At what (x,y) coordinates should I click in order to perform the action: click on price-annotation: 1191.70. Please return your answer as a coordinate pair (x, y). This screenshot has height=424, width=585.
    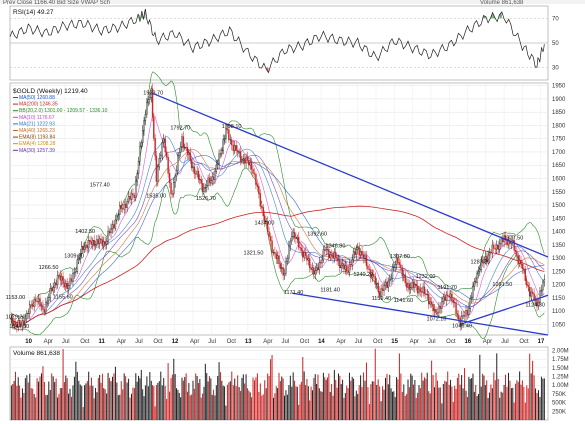
    Looking at the image, I should click on (447, 288).